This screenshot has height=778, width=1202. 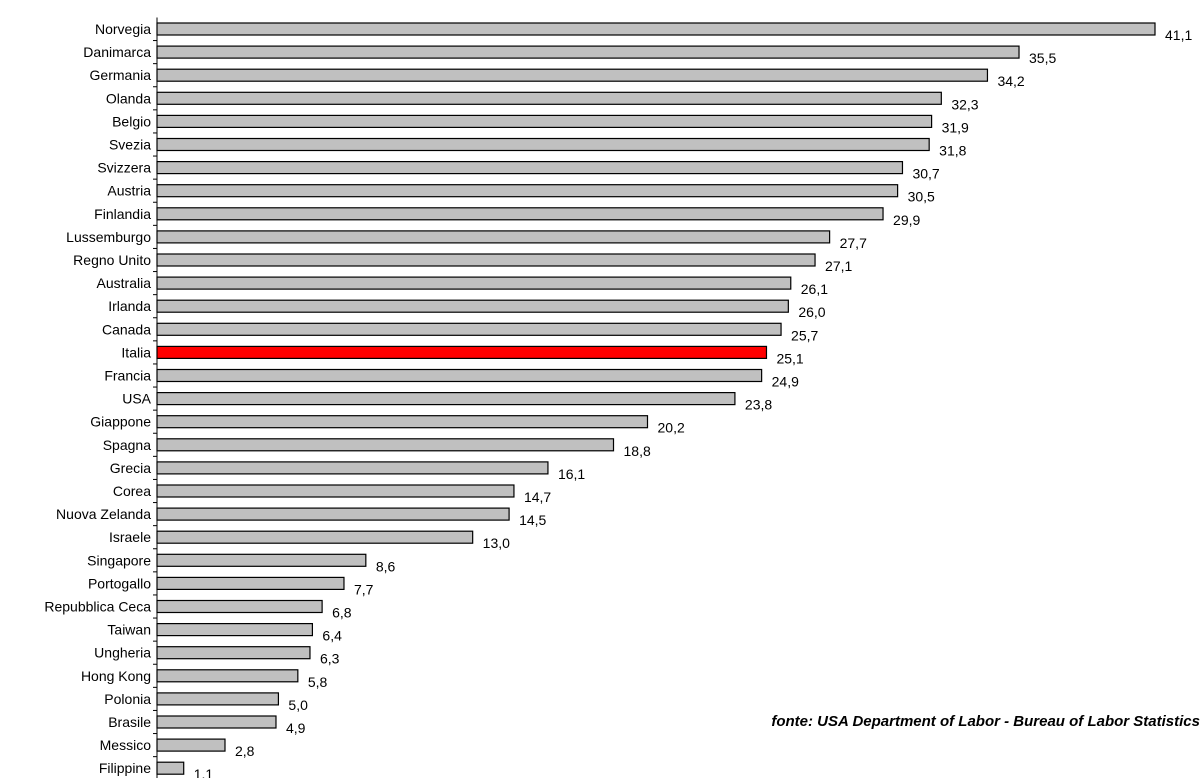 I want to click on bar-grecia, so click(x=352, y=468).